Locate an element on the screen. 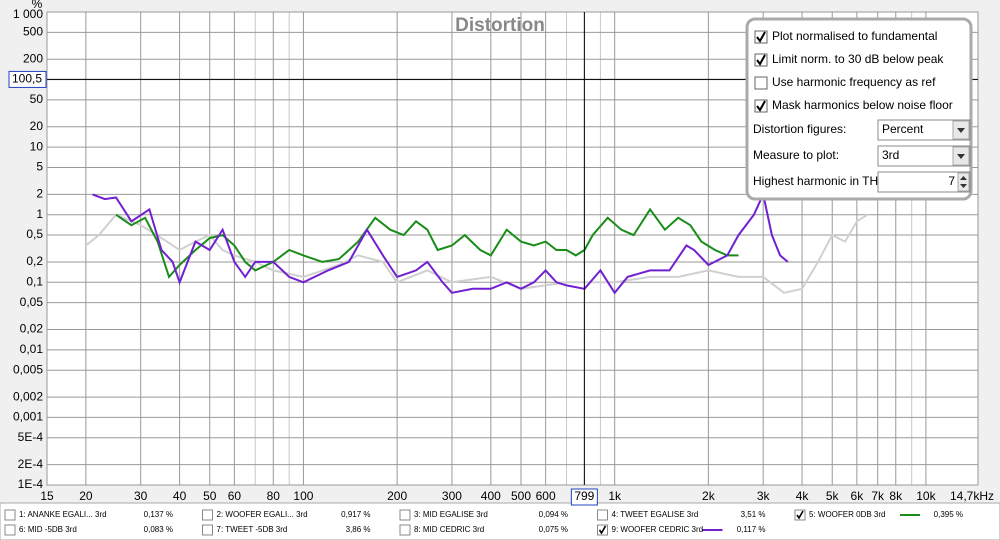 The image size is (1000, 540). x-tick-label: 100 is located at coordinates (303, 496).